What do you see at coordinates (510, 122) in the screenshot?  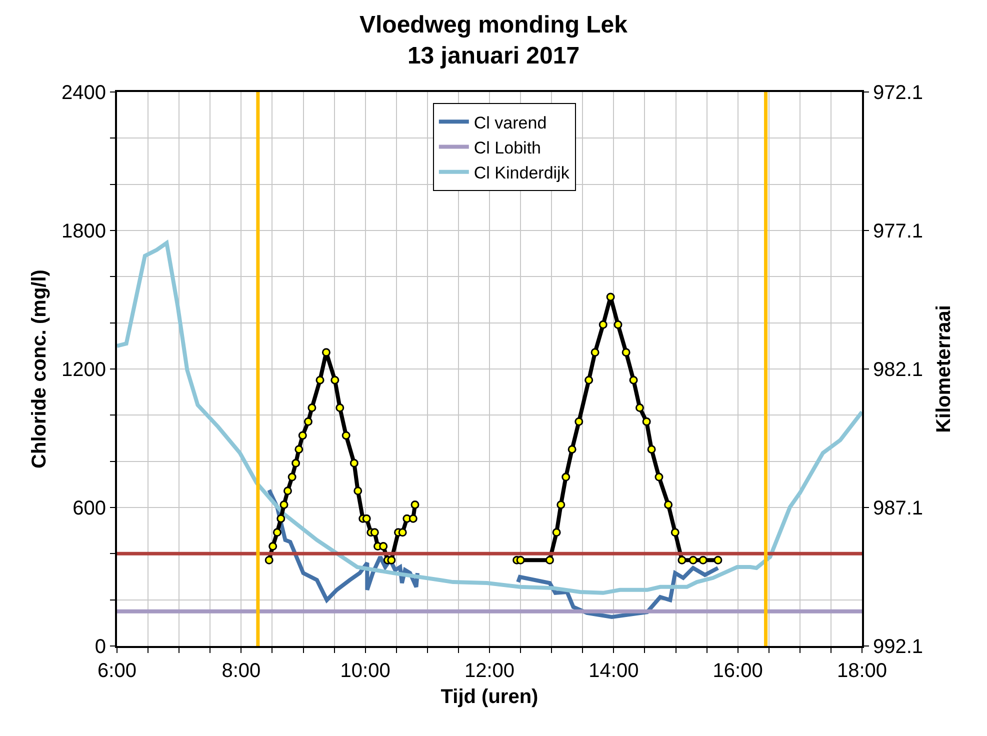 I see `legend-label: Cl varend` at bounding box center [510, 122].